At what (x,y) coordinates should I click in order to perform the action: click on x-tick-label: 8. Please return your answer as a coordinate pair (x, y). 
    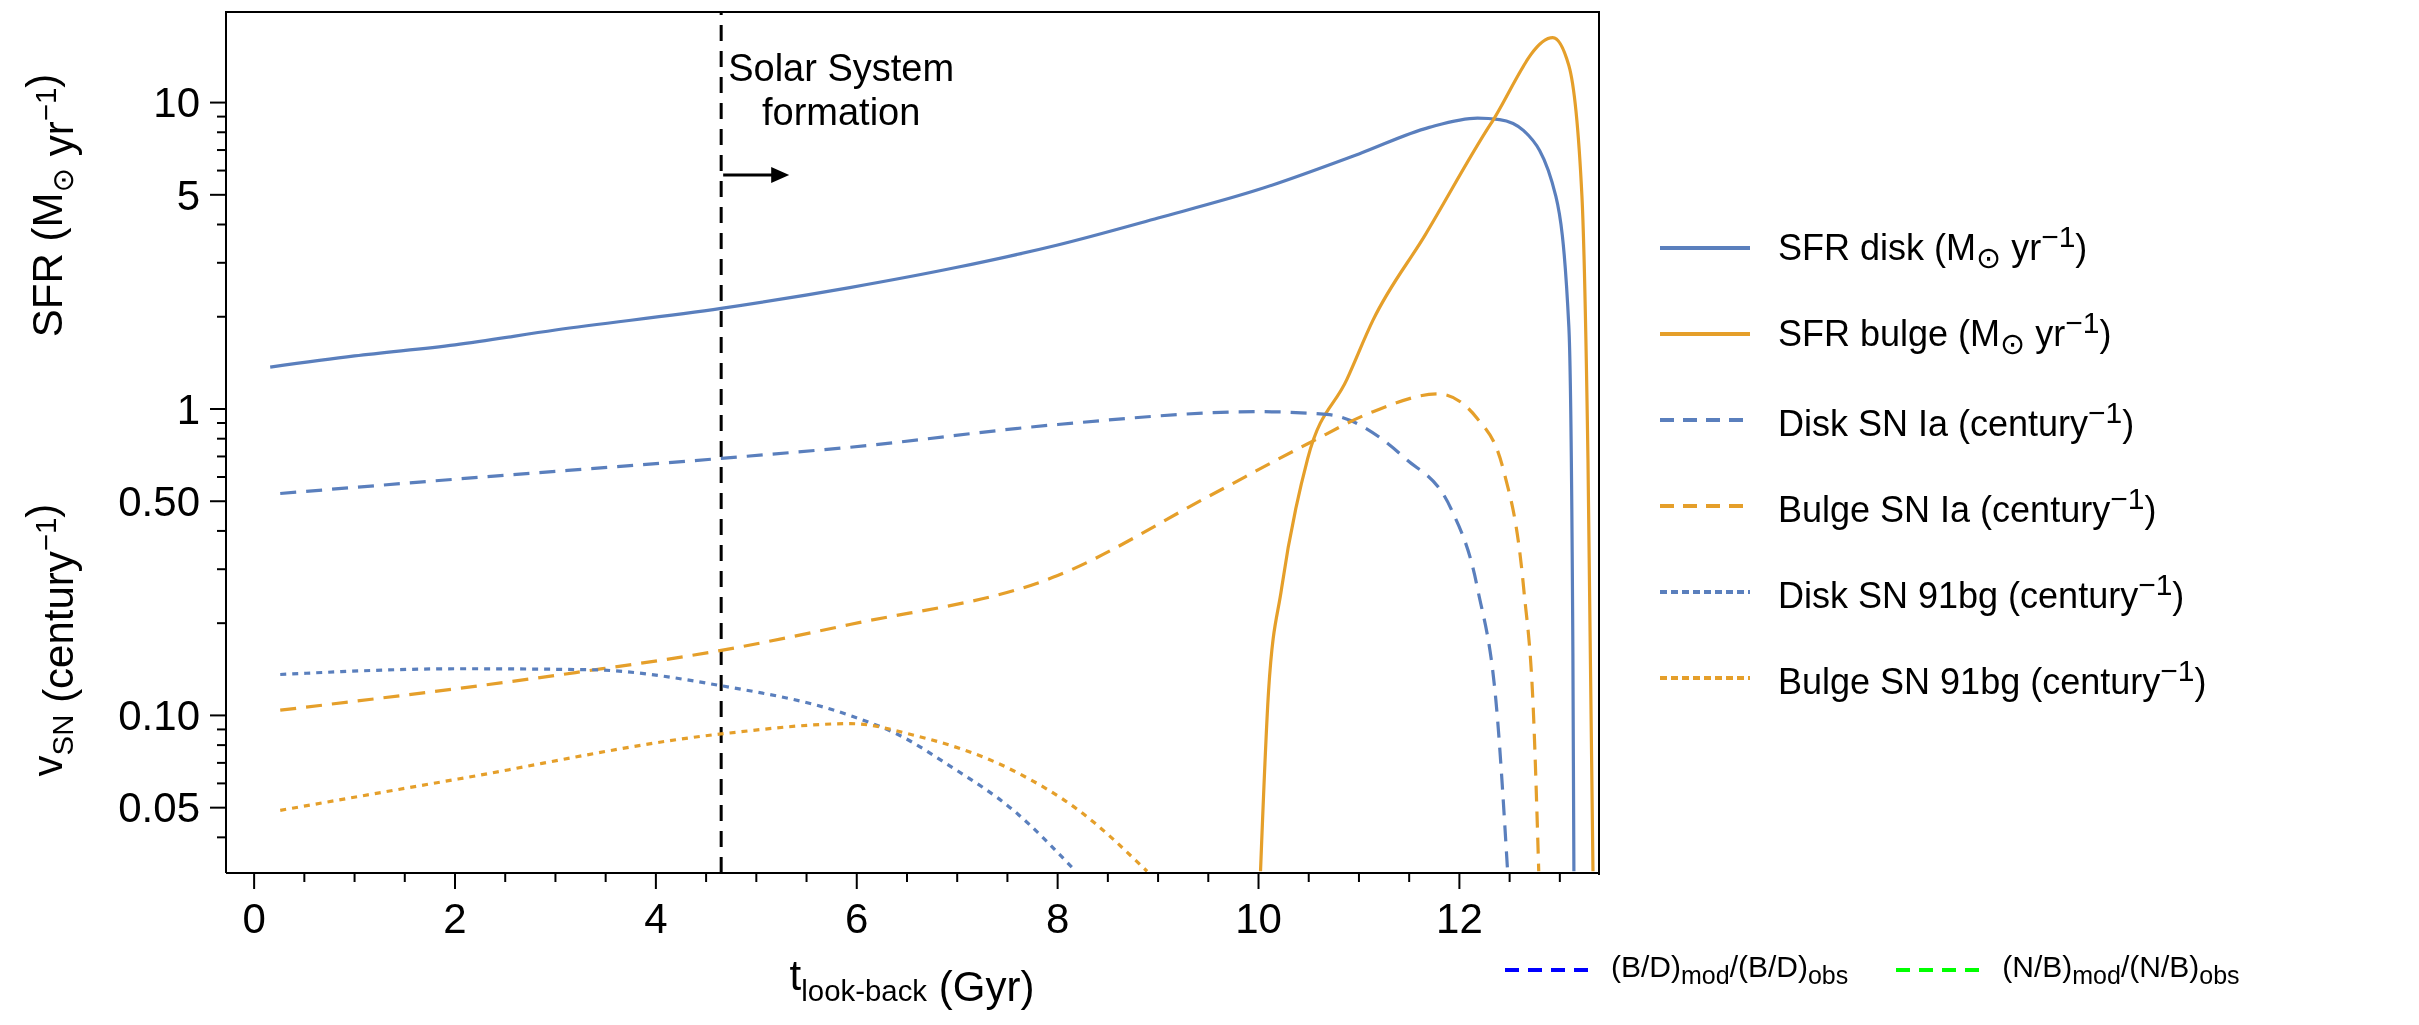
    Looking at the image, I should click on (1057, 918).